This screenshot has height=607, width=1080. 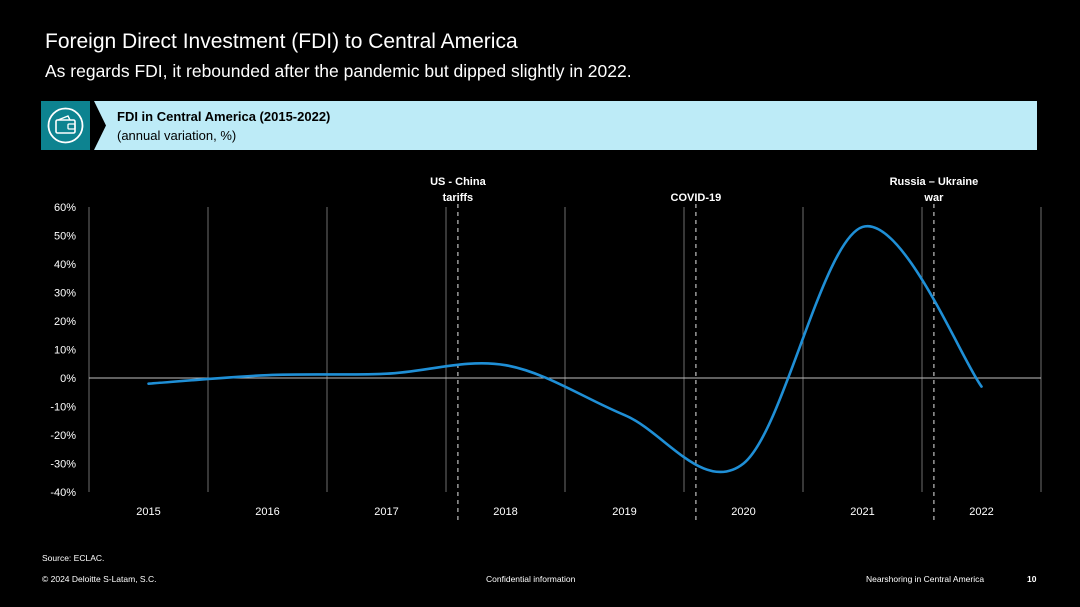 I want to click on y-tick-label: 50%, so click(x=65, y=237).